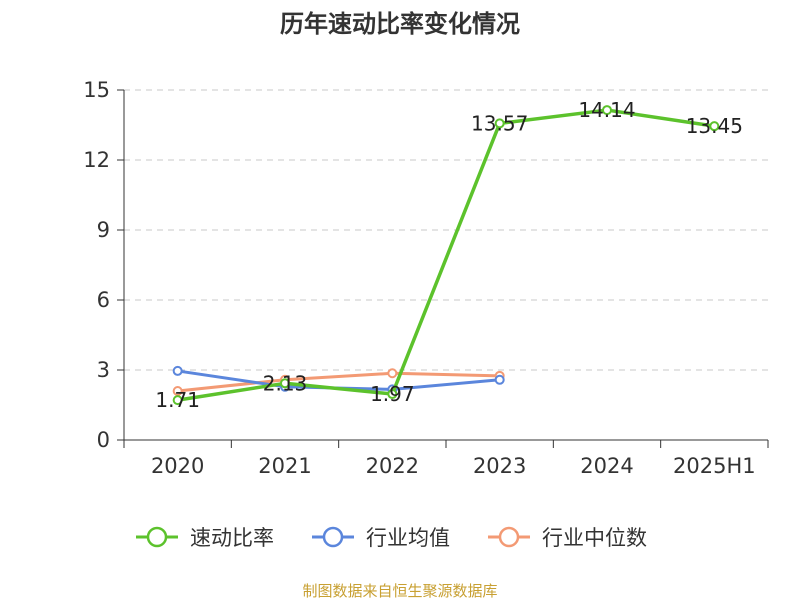  I want to click on y-tick-label: 6, so click(103, 300).